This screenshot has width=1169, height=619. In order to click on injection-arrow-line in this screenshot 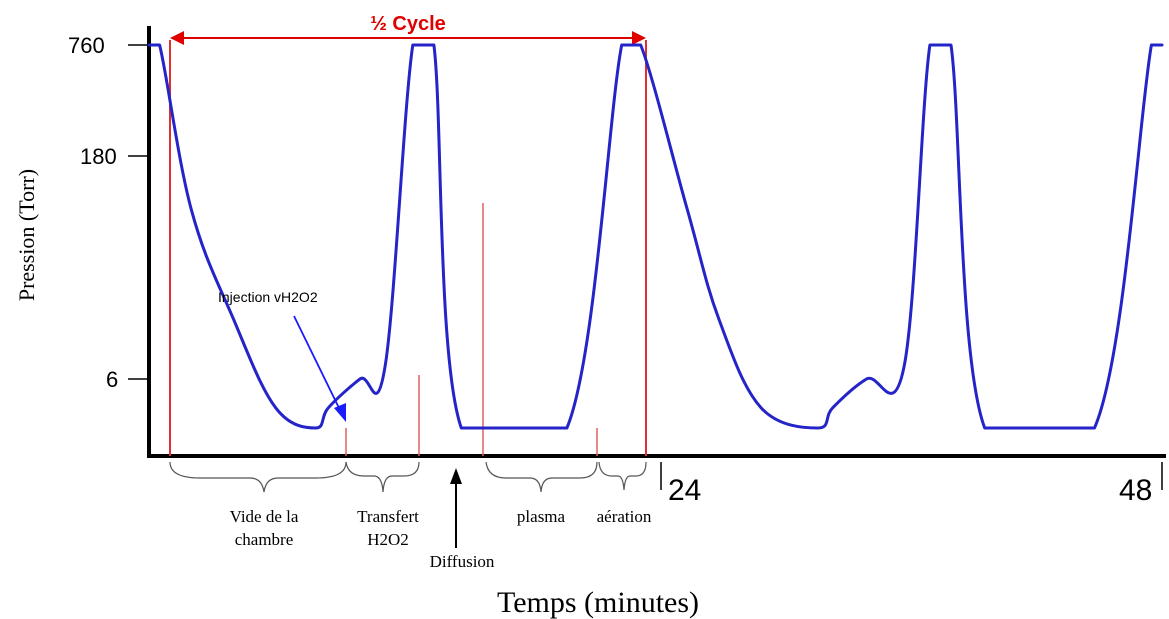, I will do `click(317, 363)`.